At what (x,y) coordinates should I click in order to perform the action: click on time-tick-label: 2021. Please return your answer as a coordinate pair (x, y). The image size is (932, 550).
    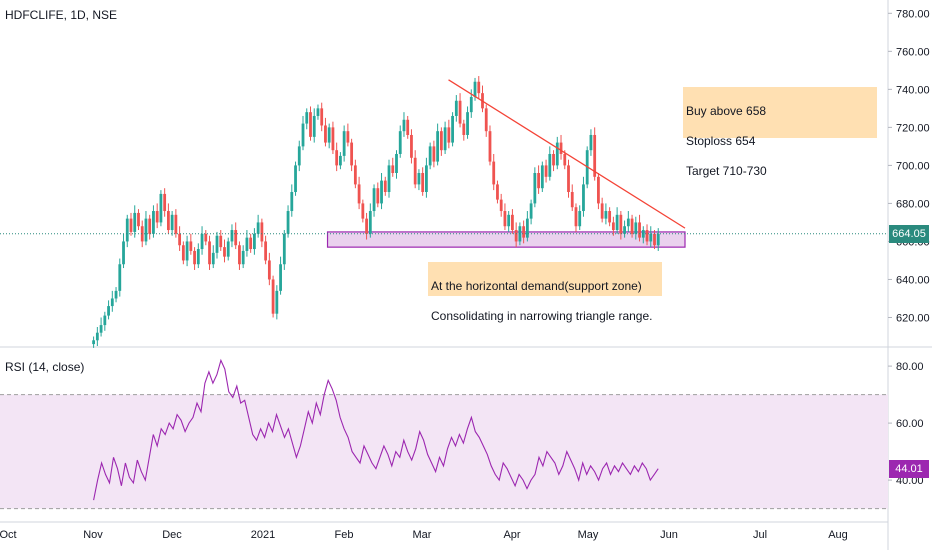
    Looking at the image, I should click on (263, 535).